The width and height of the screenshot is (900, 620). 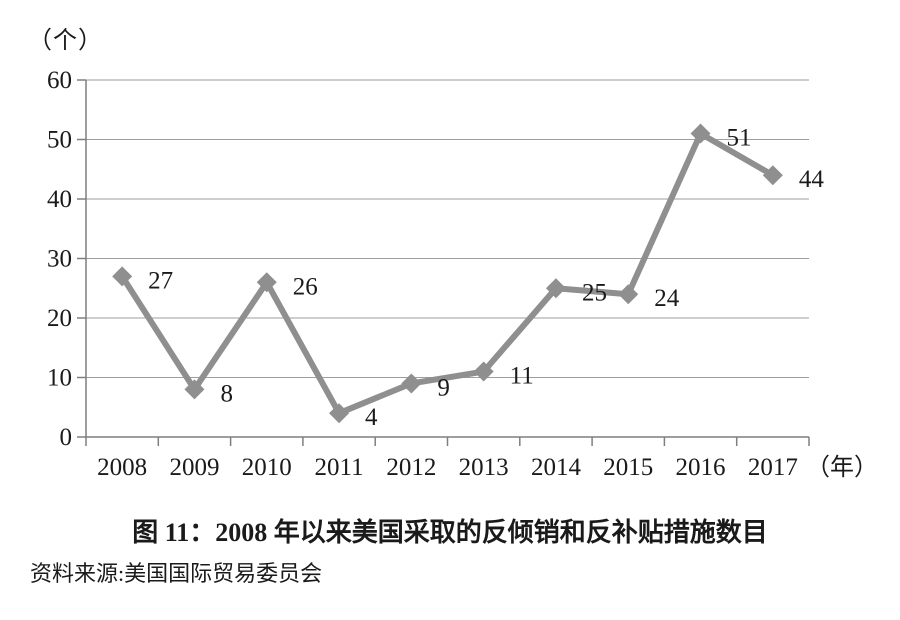 What do you see at coordinates (484, 467) in the screenshot?
I see `x-tick-label: 2013` at bounding box center [484, 467].